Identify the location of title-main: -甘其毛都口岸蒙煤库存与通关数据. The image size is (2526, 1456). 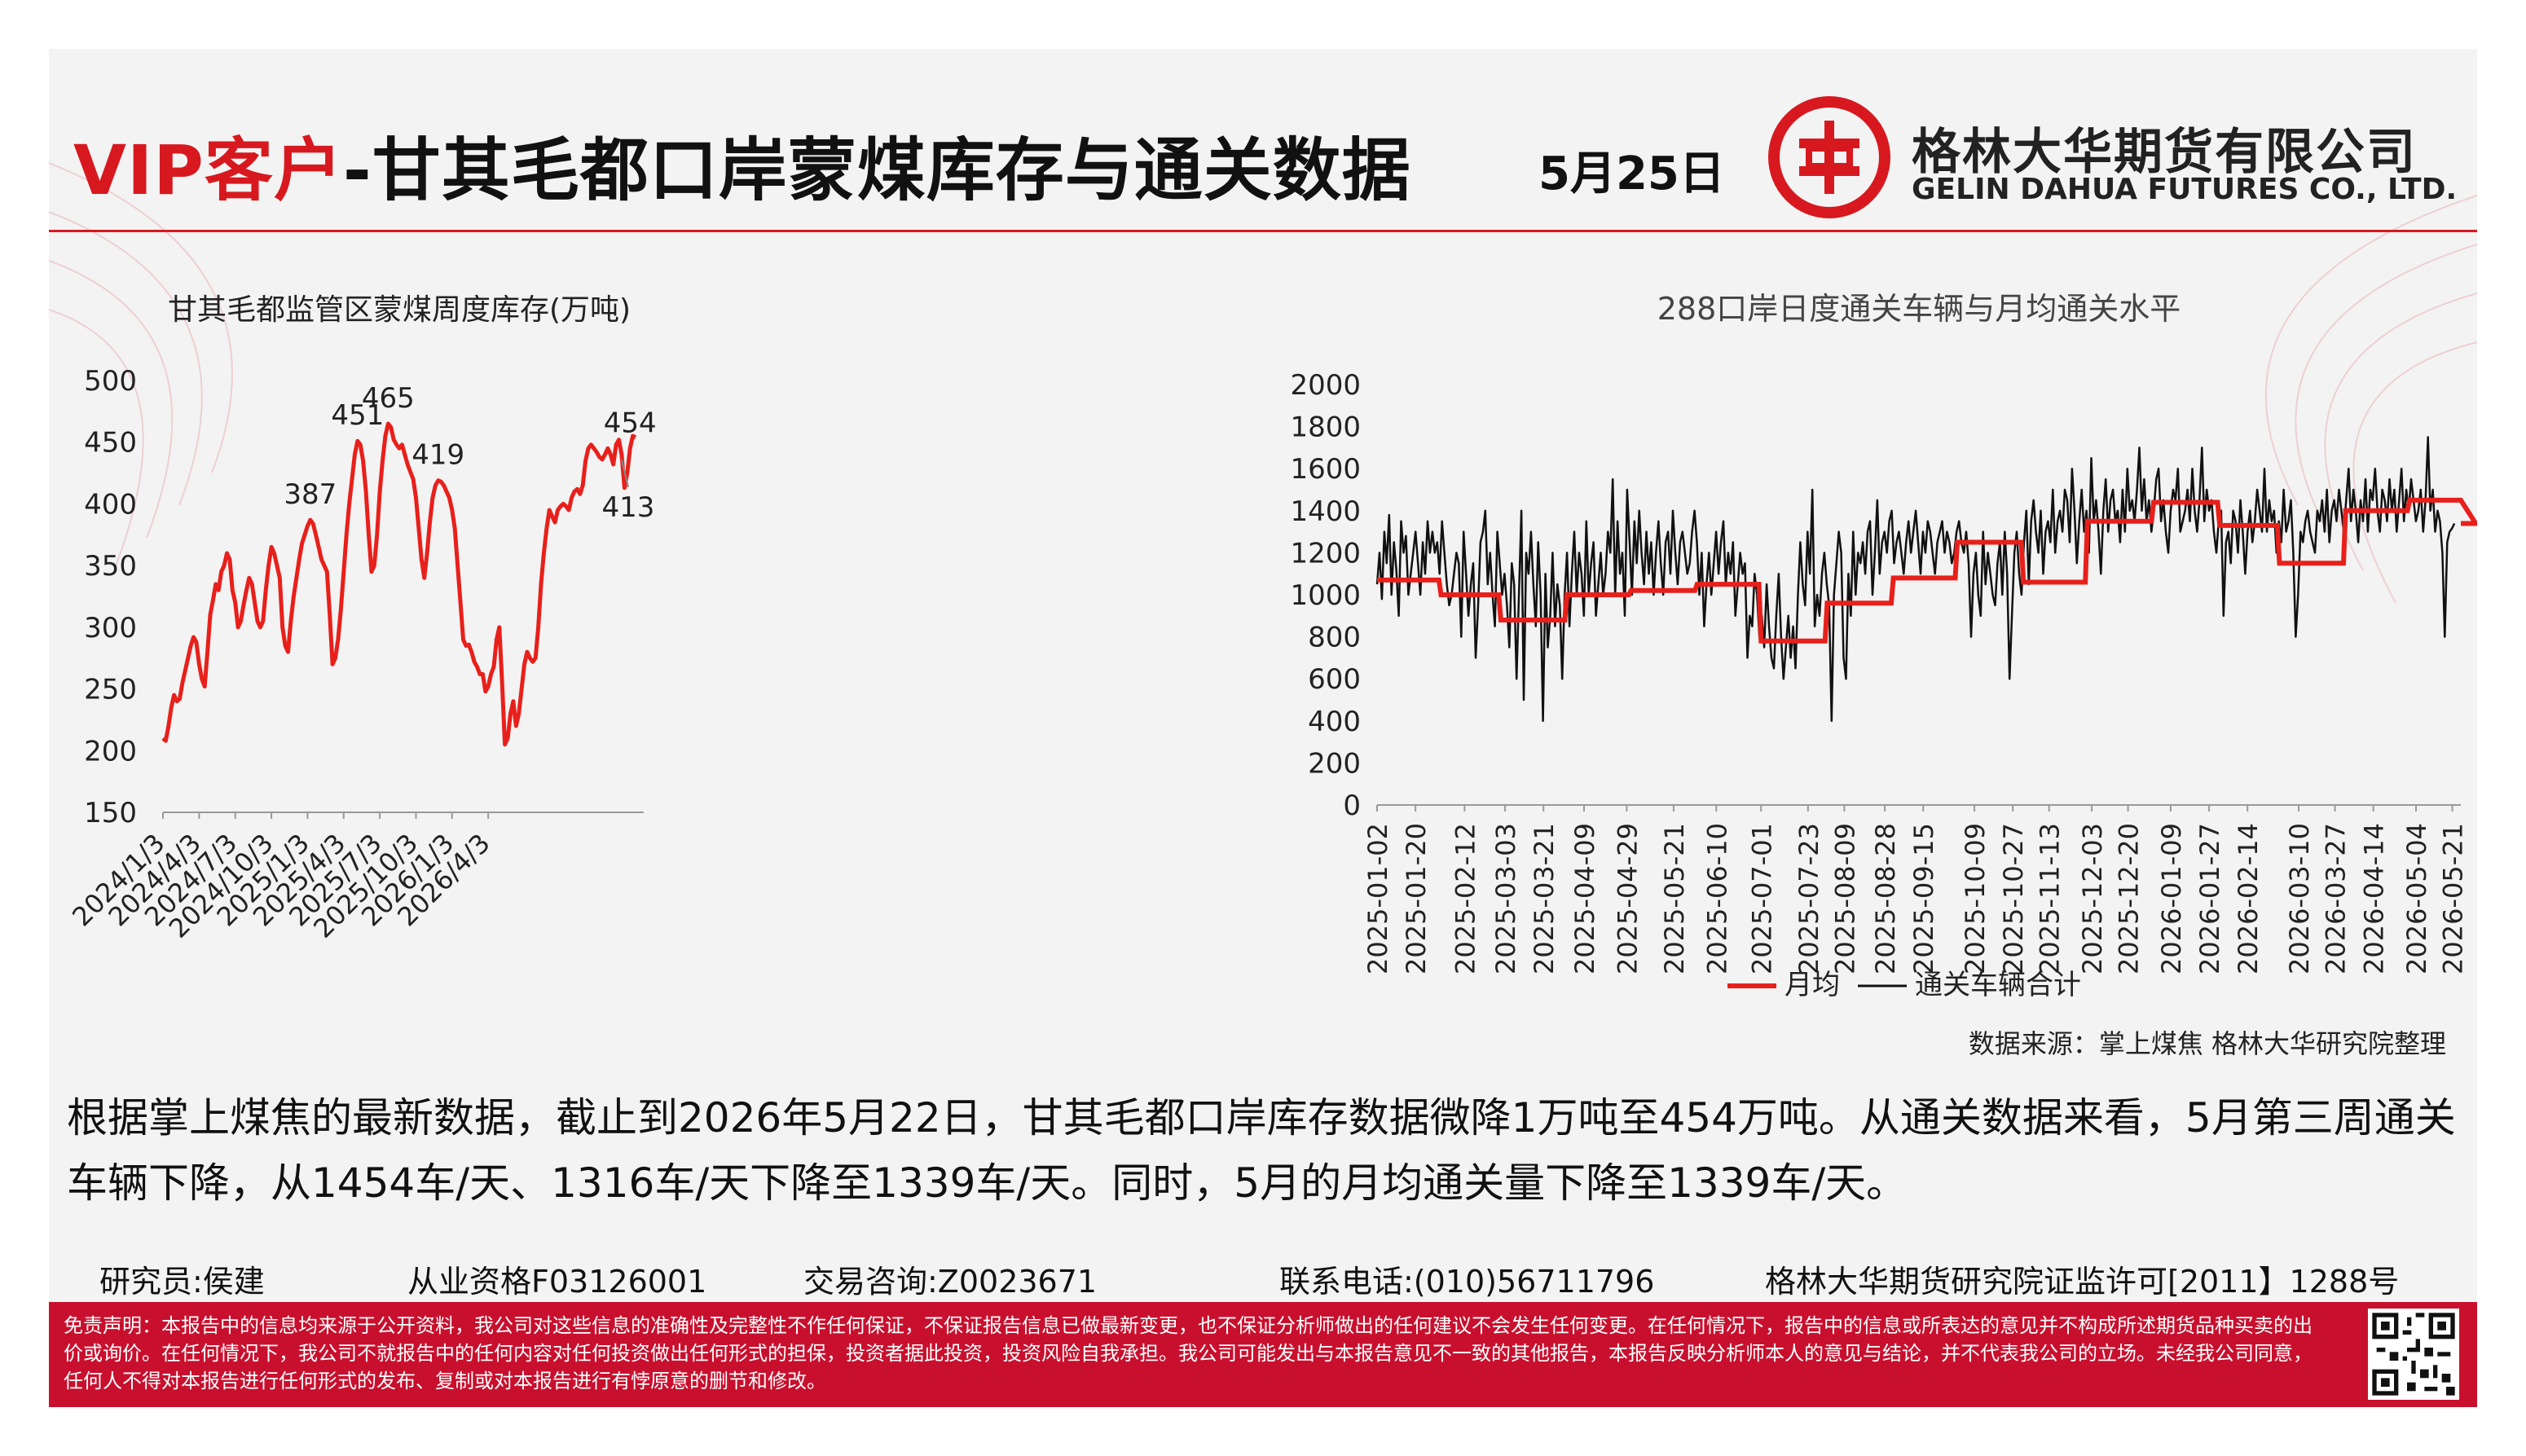
(876, 170).